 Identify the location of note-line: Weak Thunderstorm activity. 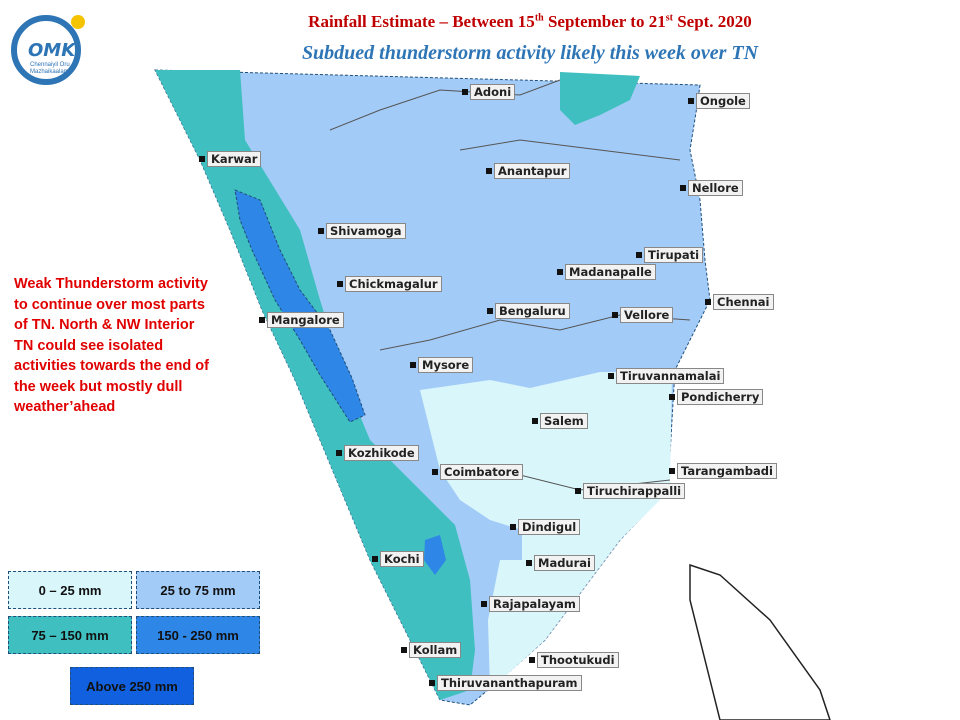
(111, 284).